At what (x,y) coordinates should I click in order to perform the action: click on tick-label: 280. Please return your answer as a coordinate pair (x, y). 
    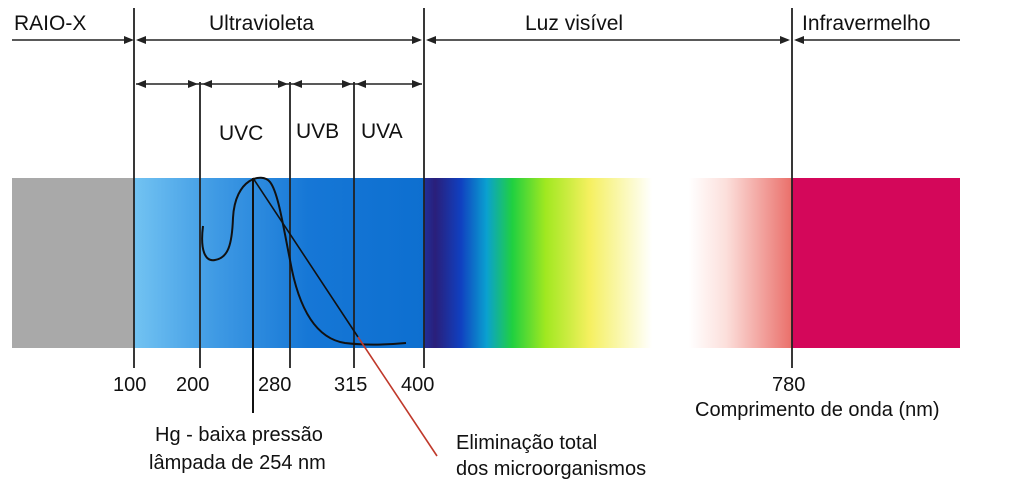
    Looking at the image, I should click on (274, 385).